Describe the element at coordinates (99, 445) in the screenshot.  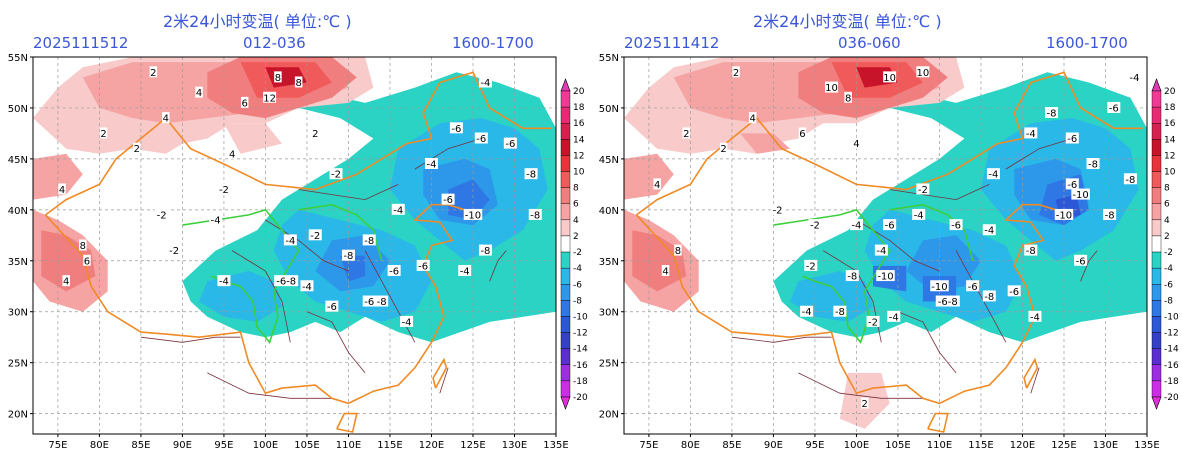
I see `lon-tick-label: 80E` at that location.